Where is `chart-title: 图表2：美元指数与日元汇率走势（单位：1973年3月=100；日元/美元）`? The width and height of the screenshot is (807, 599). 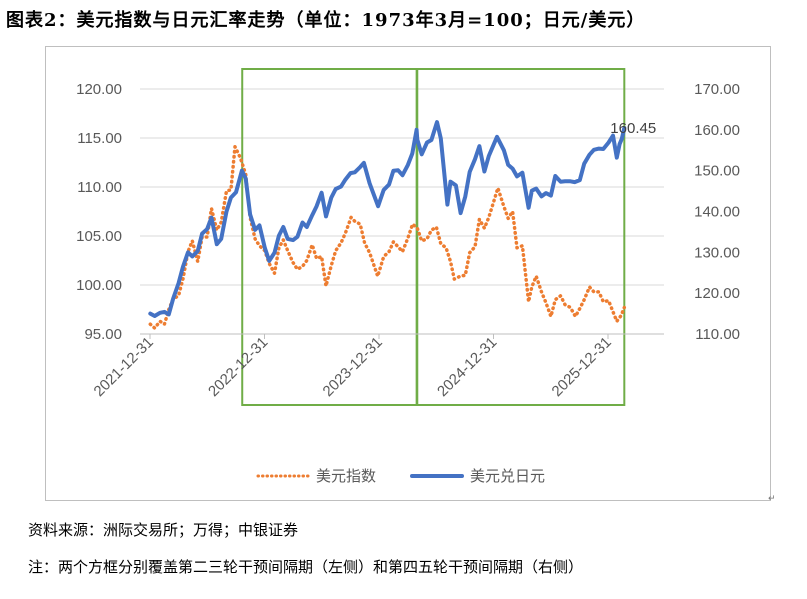
chart-title: 图表2：美元指数与日元汇率走势（单位：1973年3月=100；日元/美元） is located at coordinates (326, 20).